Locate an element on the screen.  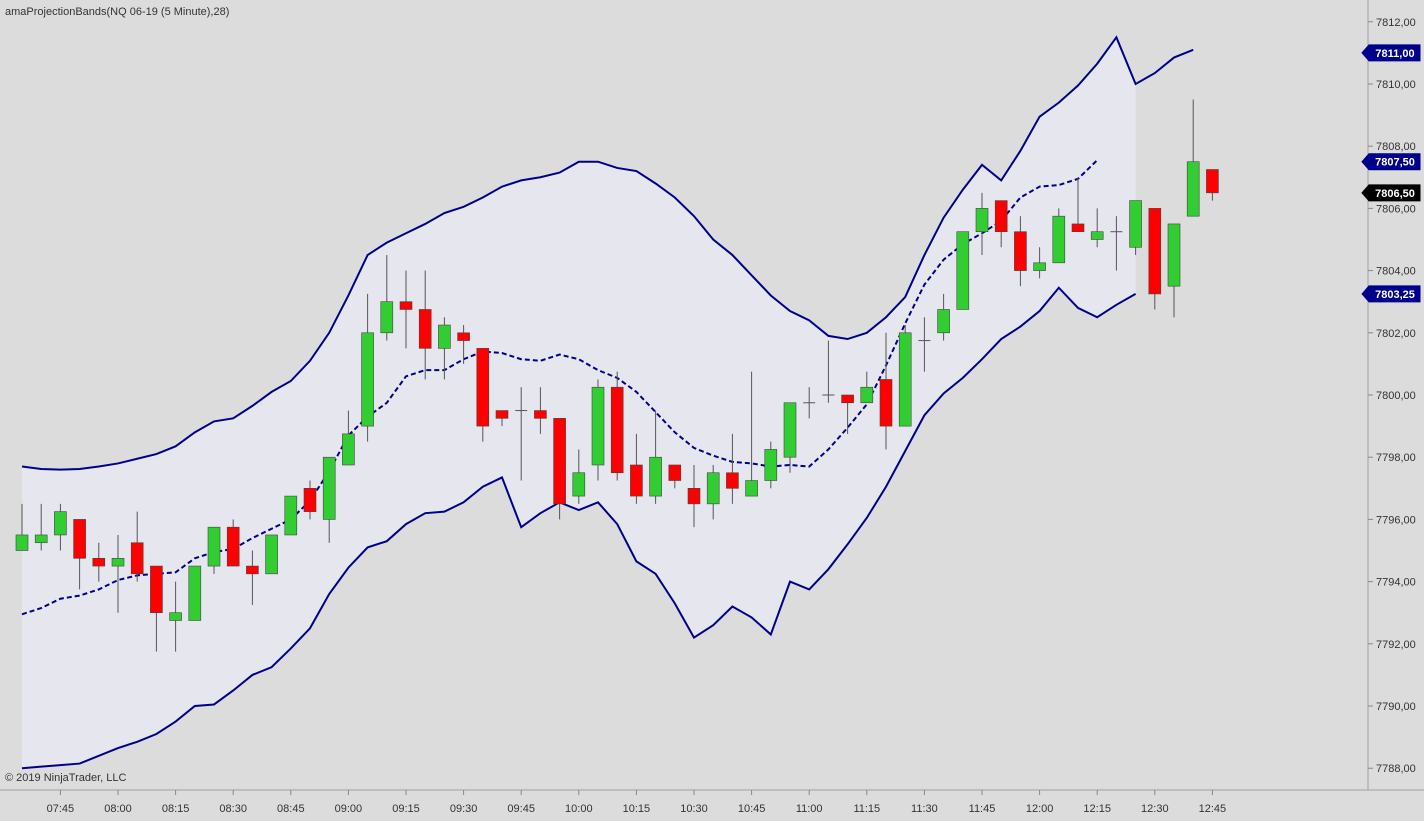
time-tick-label: 11:30 is located at coordinates (924, 809).